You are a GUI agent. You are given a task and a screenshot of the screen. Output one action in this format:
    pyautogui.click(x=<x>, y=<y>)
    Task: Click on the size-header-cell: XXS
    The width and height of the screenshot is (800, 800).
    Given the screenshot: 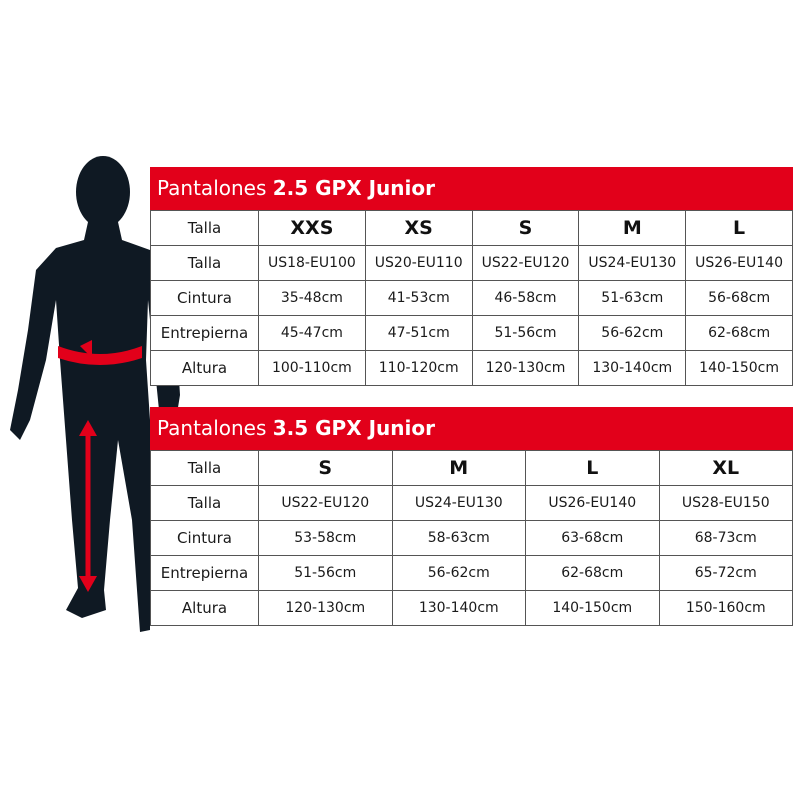 What is the action you would take?
    pyautogui.click(x=312, y=228)
    